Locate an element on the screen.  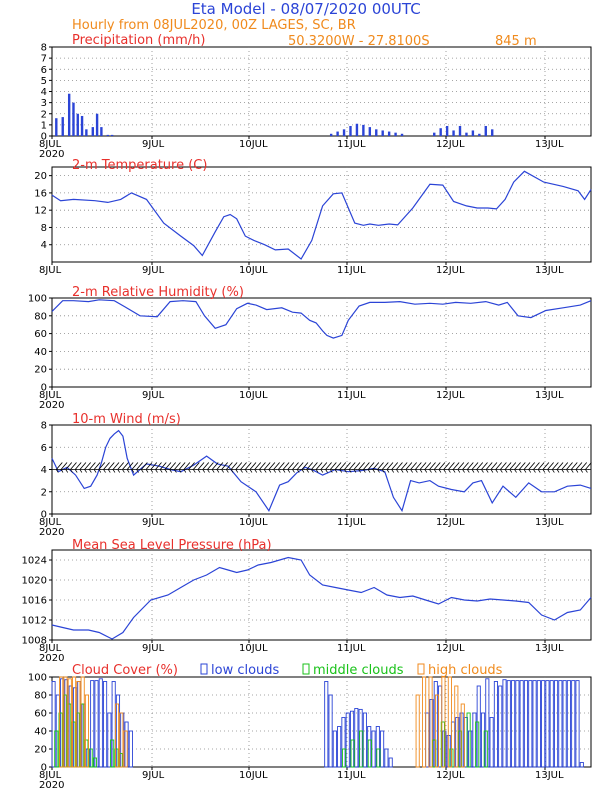
legend-label: low clouds is located at coordinates (245, 670).